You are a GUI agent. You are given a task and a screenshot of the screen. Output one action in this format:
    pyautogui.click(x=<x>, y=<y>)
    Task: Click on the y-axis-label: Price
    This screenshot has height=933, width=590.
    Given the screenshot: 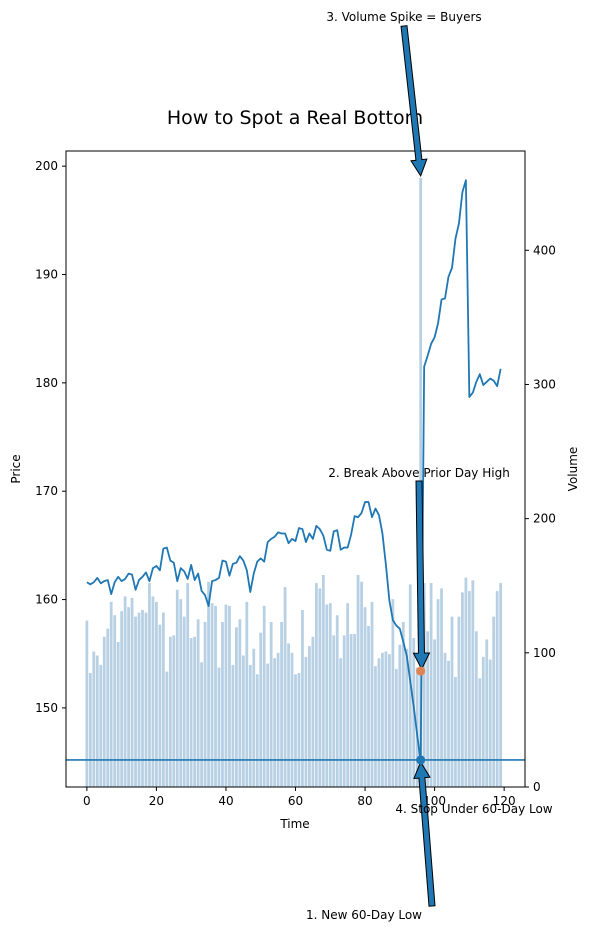 What is the action you would take?
    pyautogui.click(x=16, y=468)
    